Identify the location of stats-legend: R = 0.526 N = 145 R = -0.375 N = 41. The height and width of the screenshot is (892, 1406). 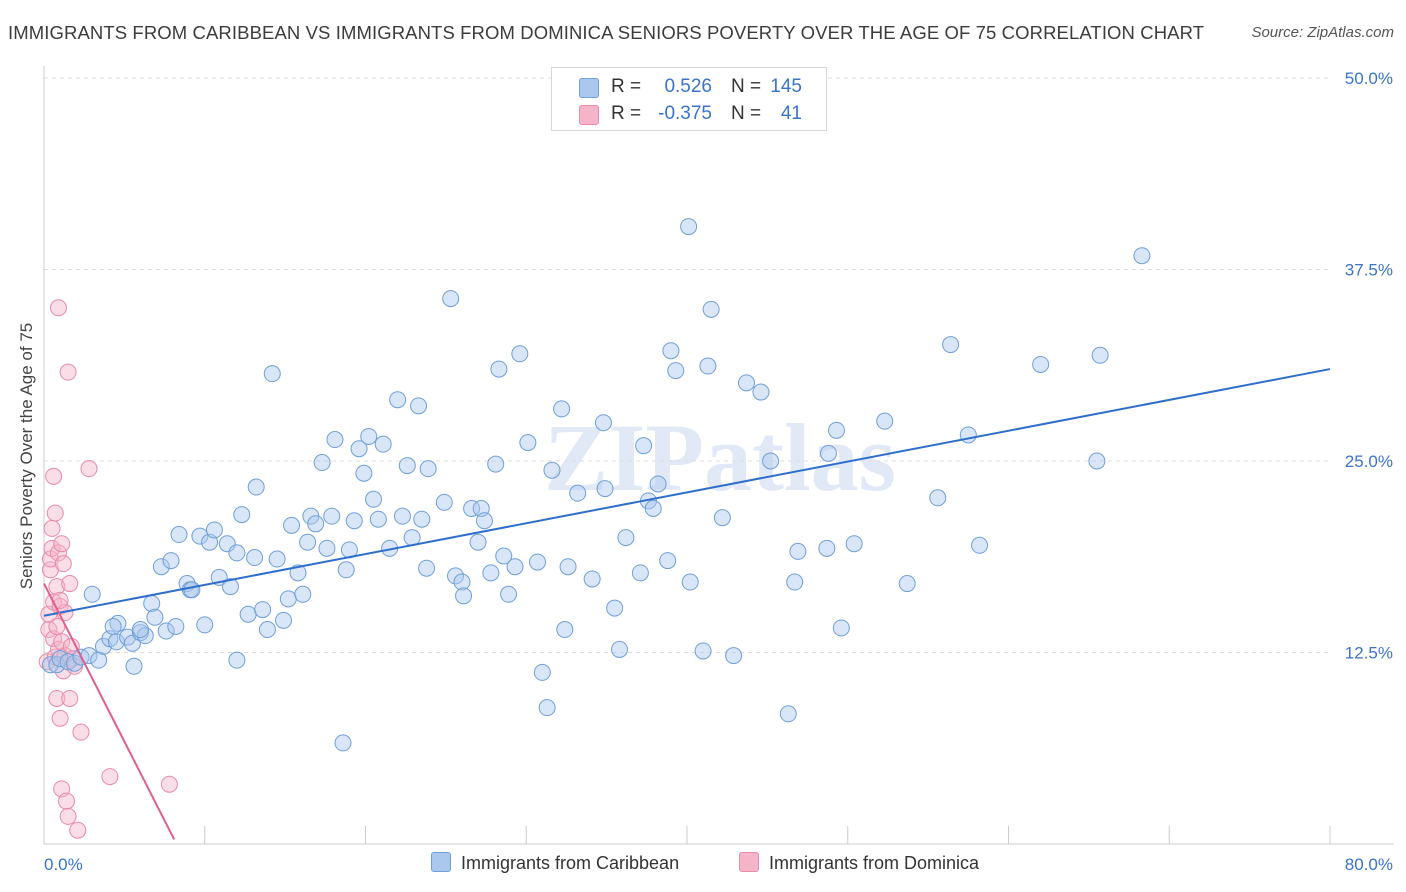
(689, 99).